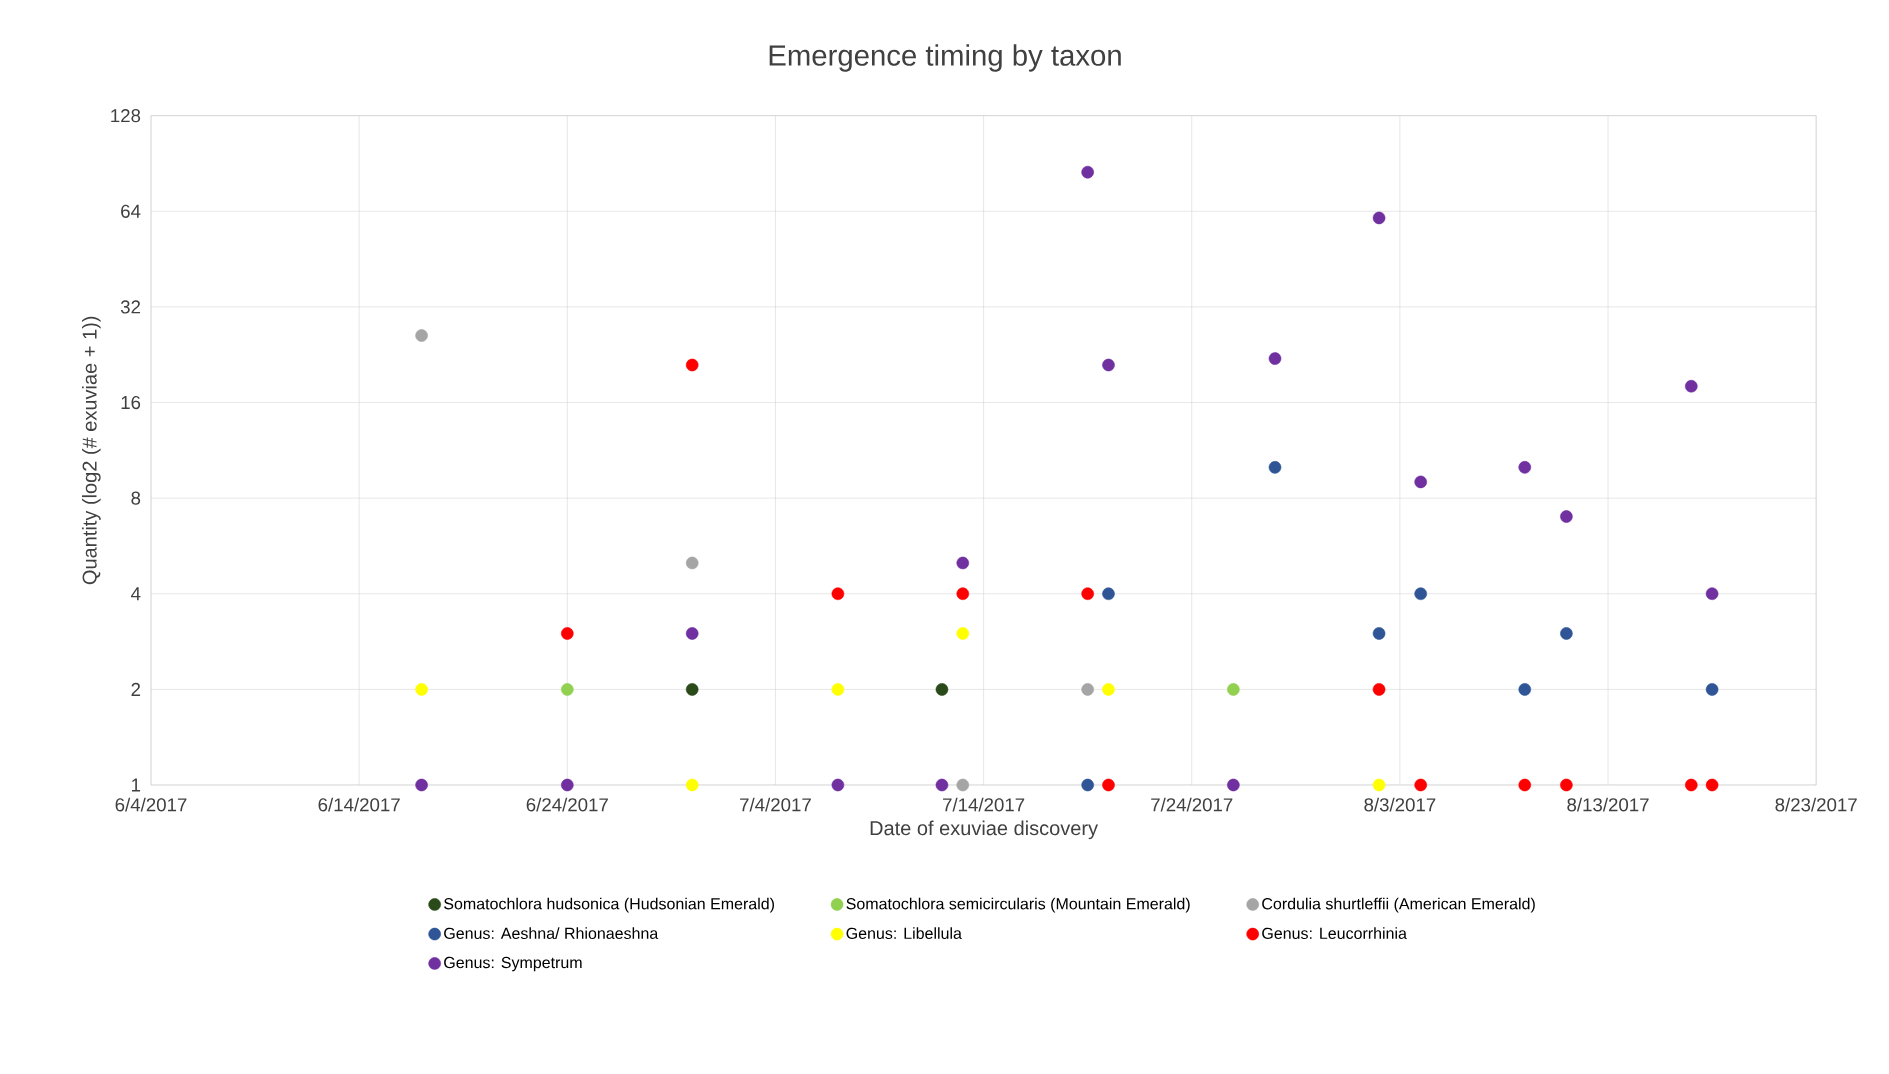 This screenshot has height=1074, width=1889. I want to click on y-tick-label: 32, so click(130, 307).